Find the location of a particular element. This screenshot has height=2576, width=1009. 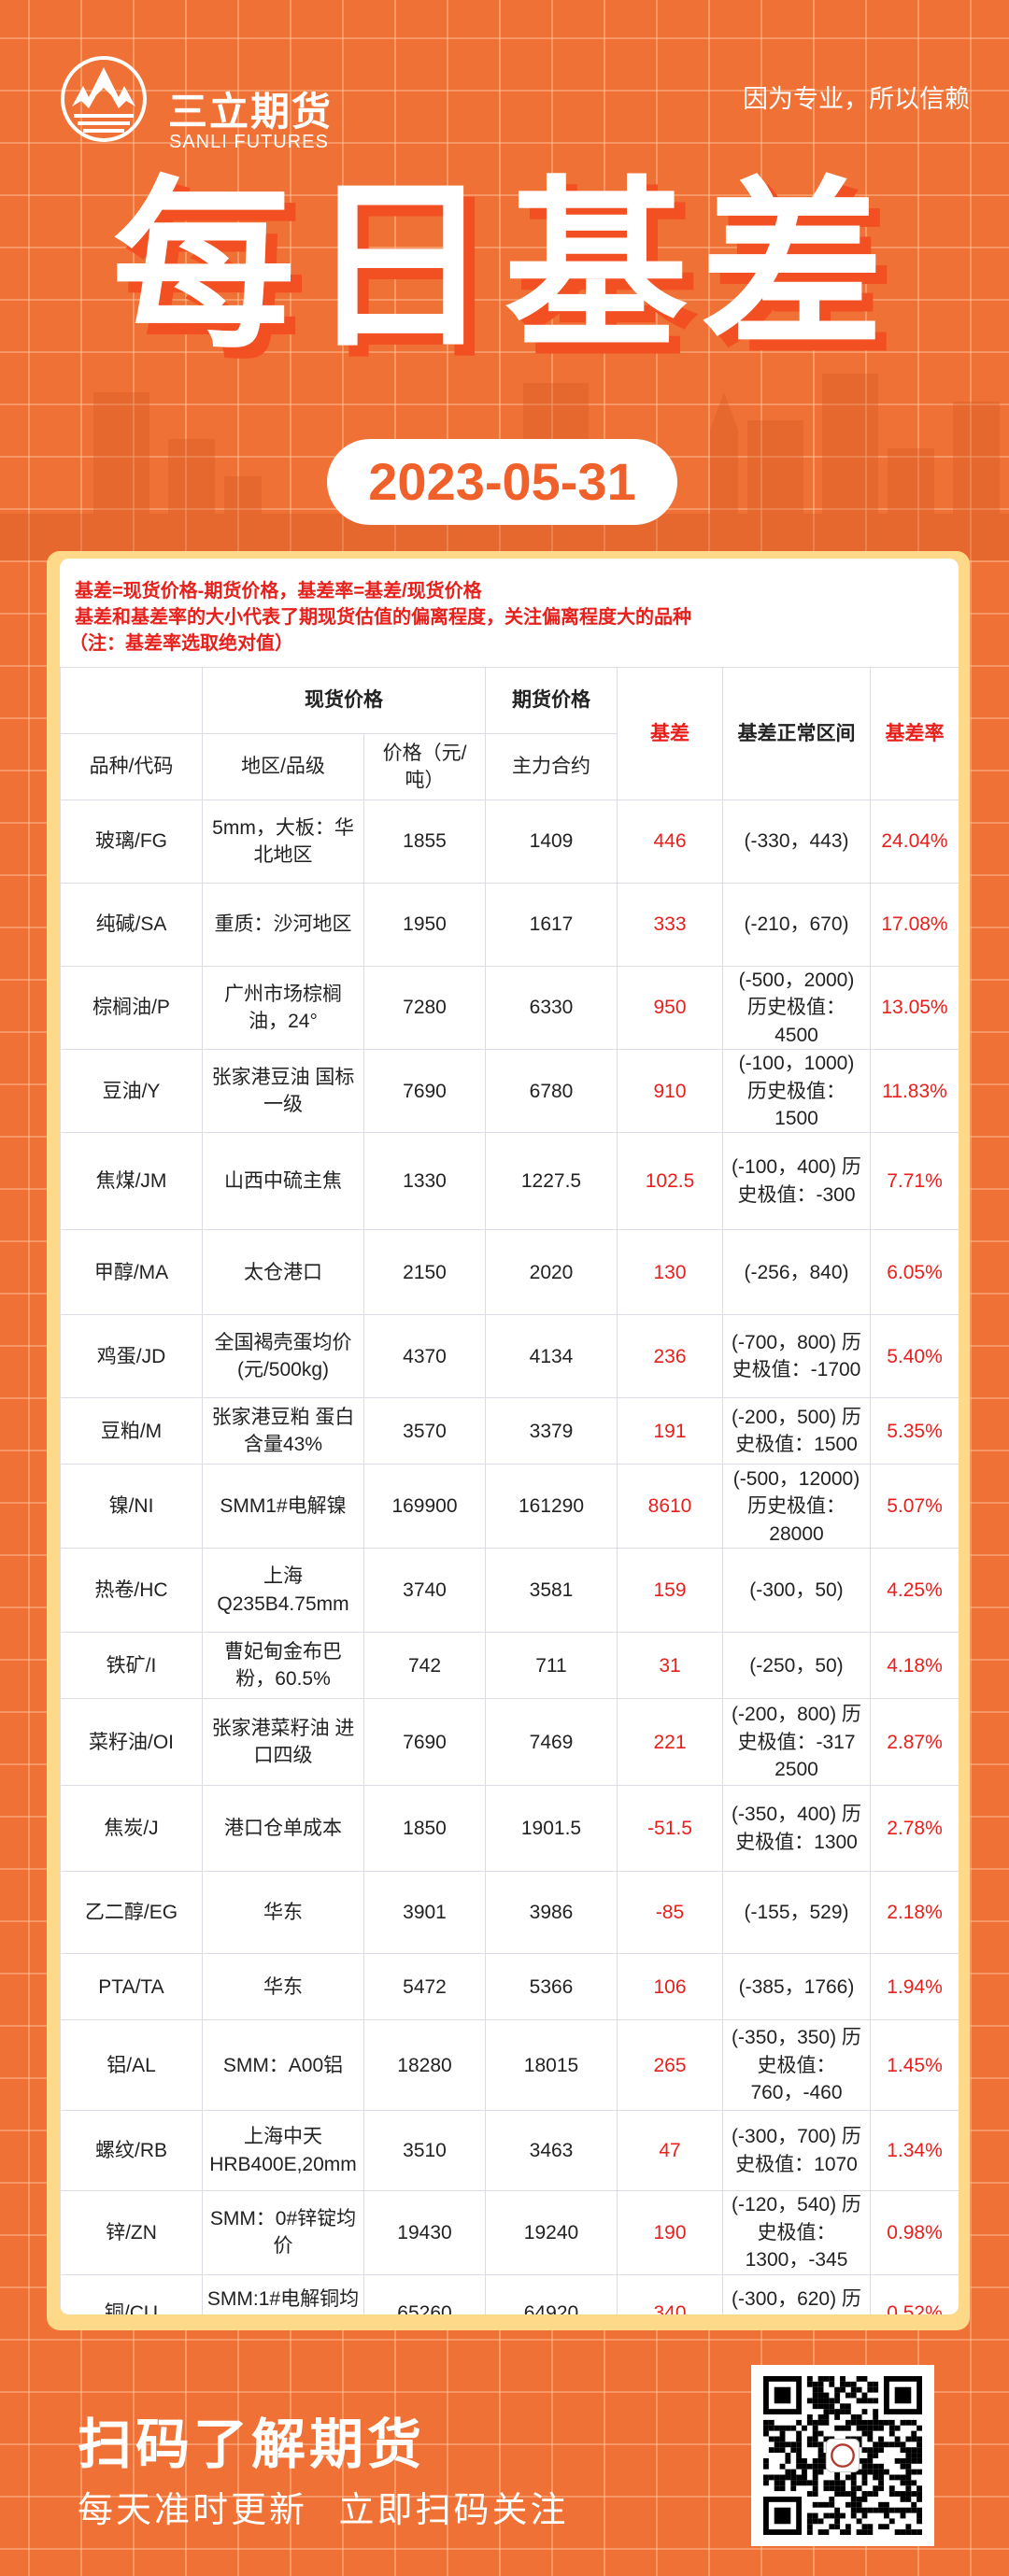

region-cell: 港口仓单成本 is located at coordinates (283, 1829).